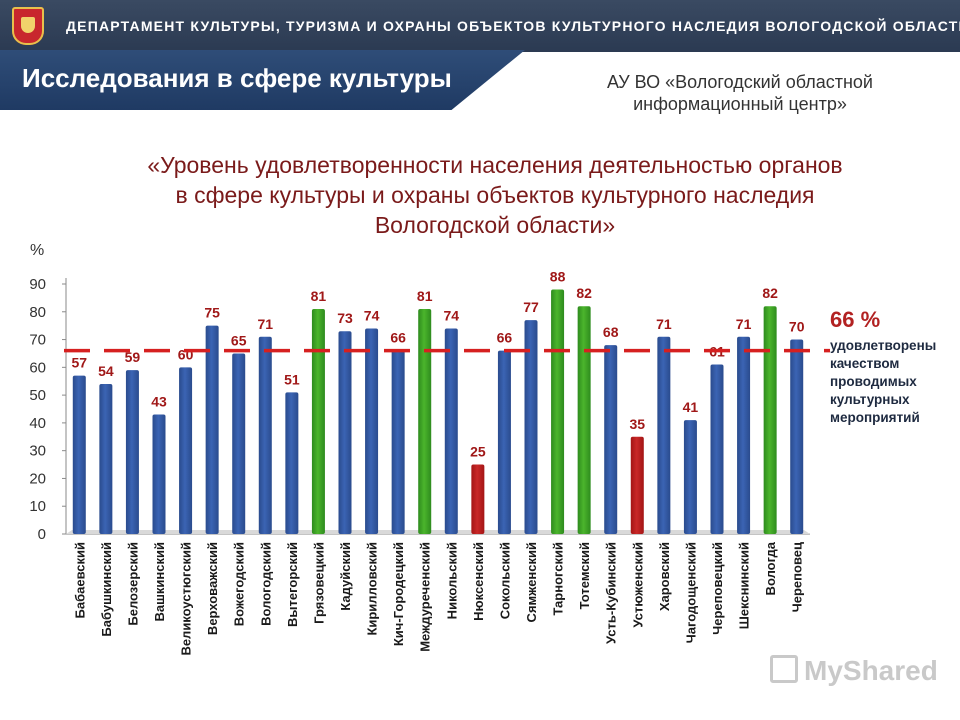  What do you see at coordinates (611, 332) in the screenshot?
I see `bar-value-label: 68` at bounding box center [611, 332].